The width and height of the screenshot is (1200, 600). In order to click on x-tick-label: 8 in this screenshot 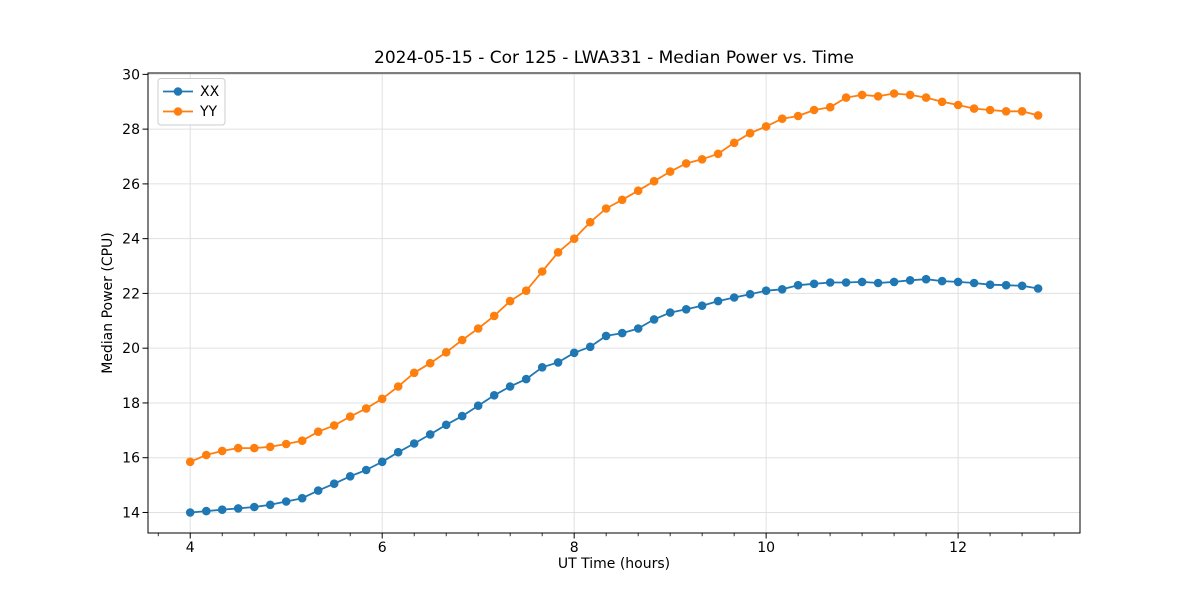, I will do `click(574, 548)`.